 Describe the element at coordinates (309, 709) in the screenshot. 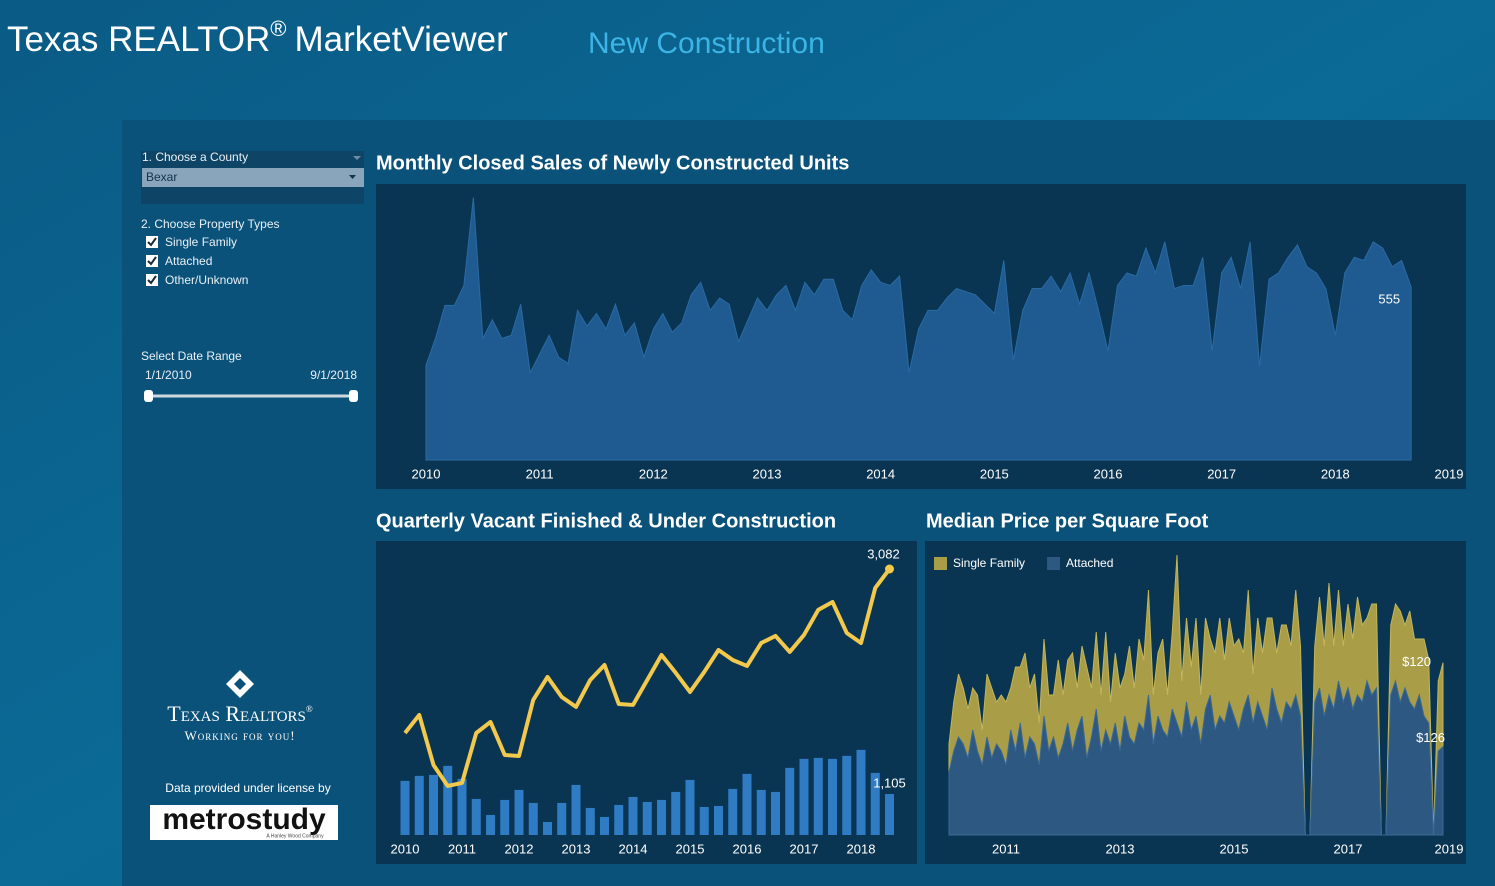

I see `logo-mark: ®` at that location.